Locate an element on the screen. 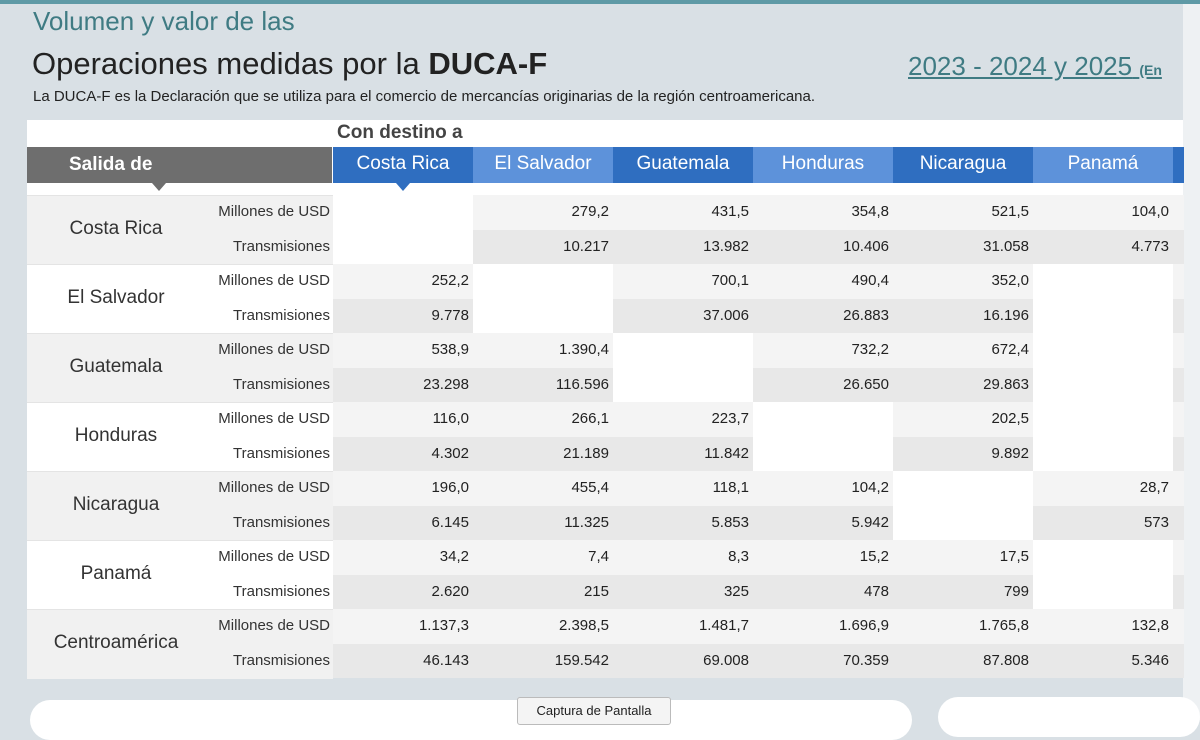 This screenshot has width=1200, height=740. value-cell: 9.778 is located at coordinates (403, 315).